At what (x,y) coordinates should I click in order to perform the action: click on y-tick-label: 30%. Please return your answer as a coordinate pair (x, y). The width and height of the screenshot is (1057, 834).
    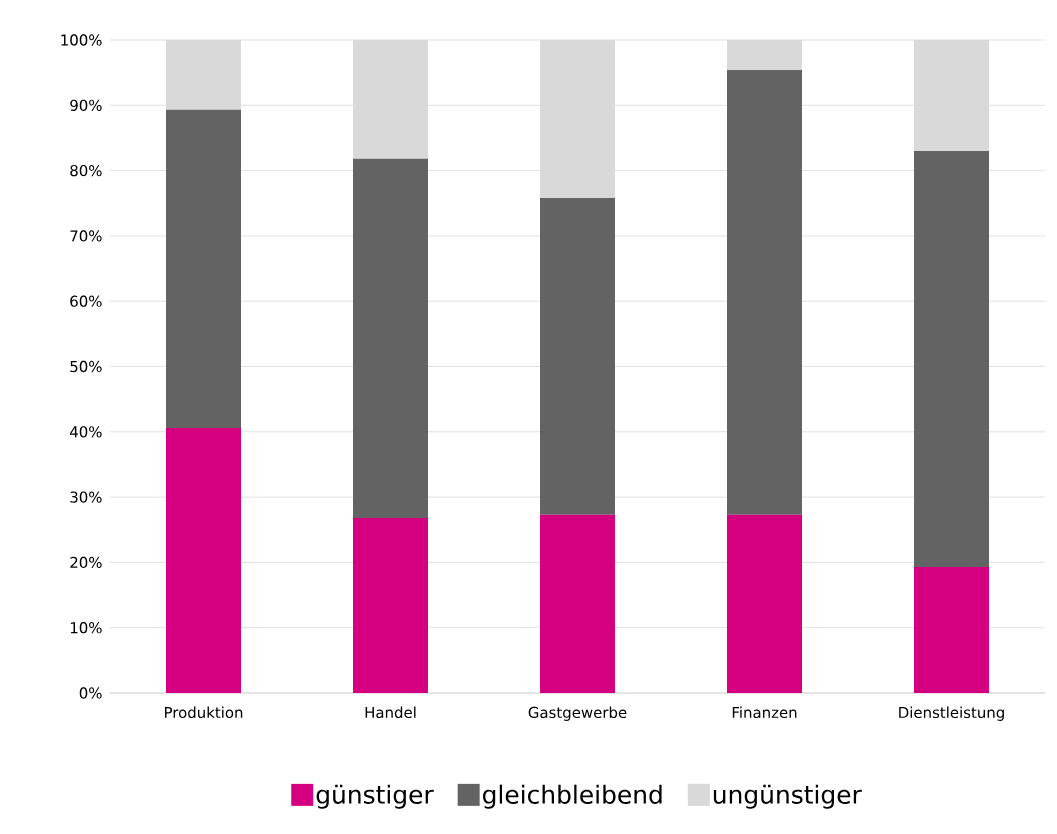
    Looking at the image, I should click on (86, 497).